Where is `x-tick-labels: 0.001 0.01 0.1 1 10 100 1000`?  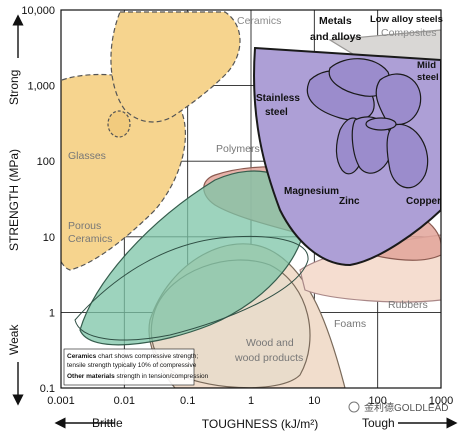 x-tick-labels: 0.001 0.01 0.1 1 10 100 1000 is located at coordinates (250, 401).